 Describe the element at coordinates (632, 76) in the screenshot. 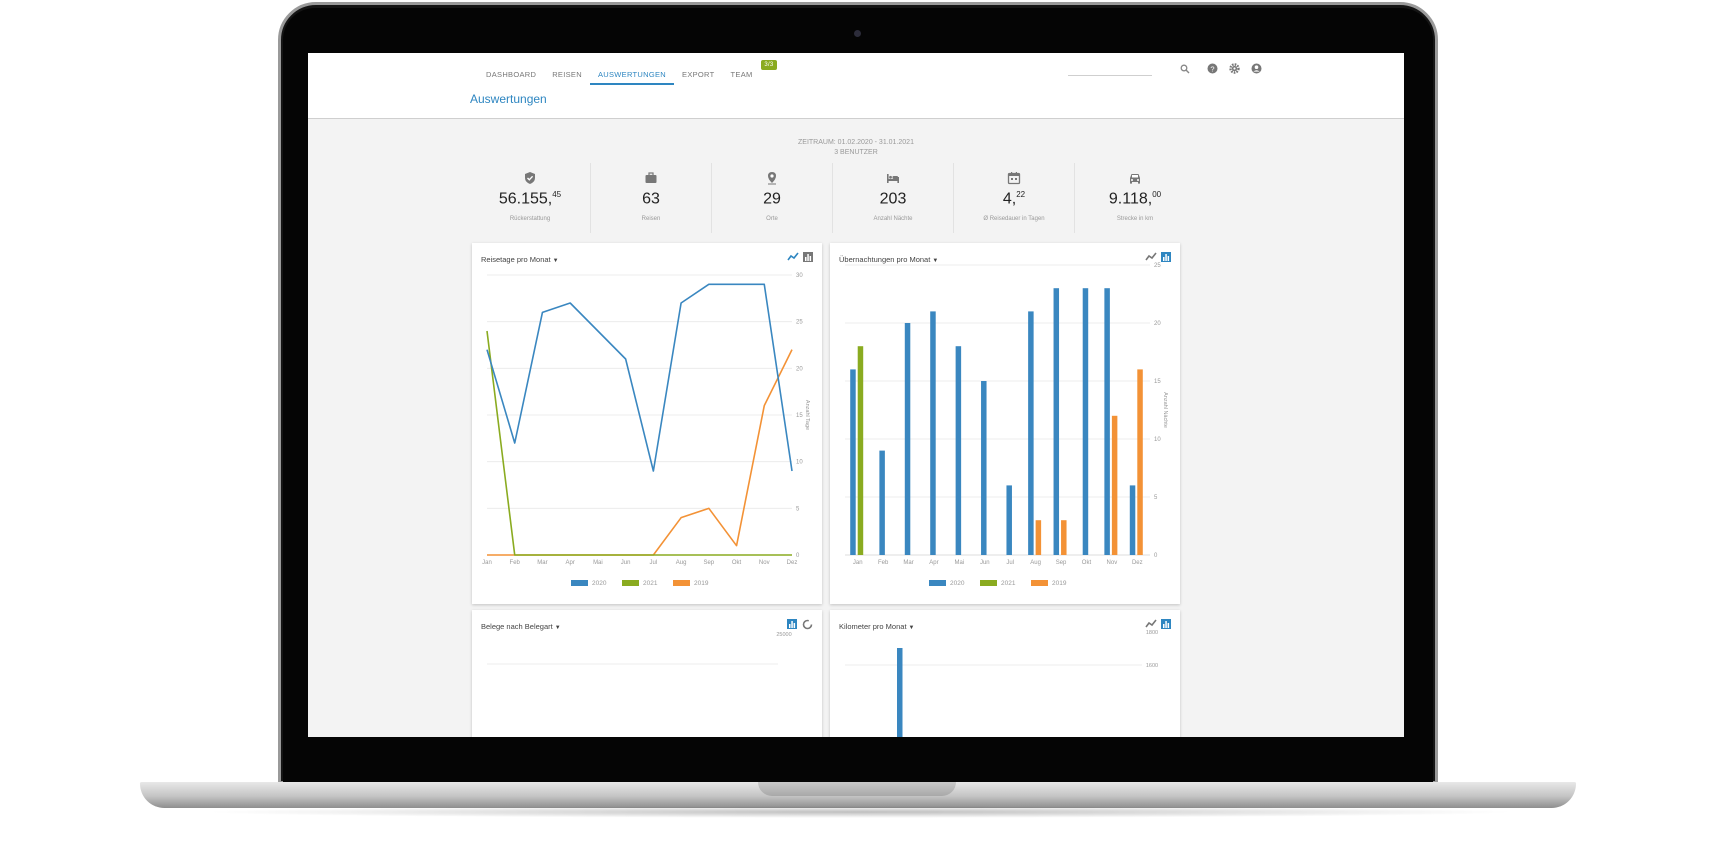

I see `nav-auswertungen: AUSWERTUNGEN` at that location.